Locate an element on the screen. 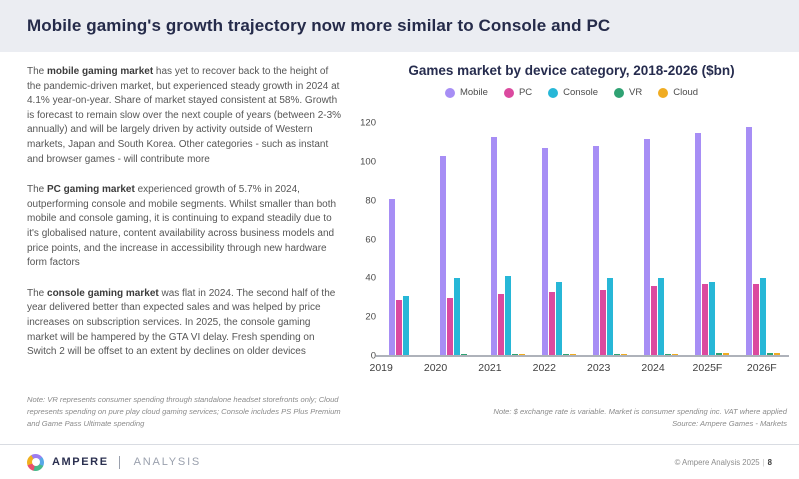  bar-vr-2024 is located at coordinates (668, 354).